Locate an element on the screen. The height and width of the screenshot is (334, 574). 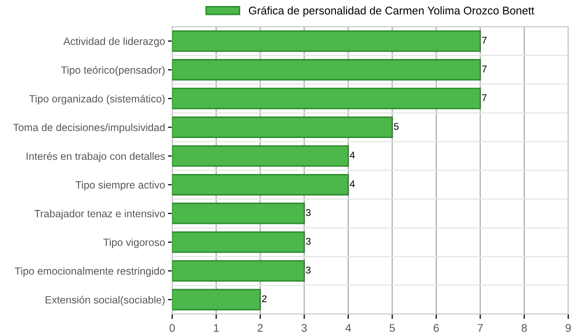
x-tick-label: 8 is located at coordinates (524, 328).